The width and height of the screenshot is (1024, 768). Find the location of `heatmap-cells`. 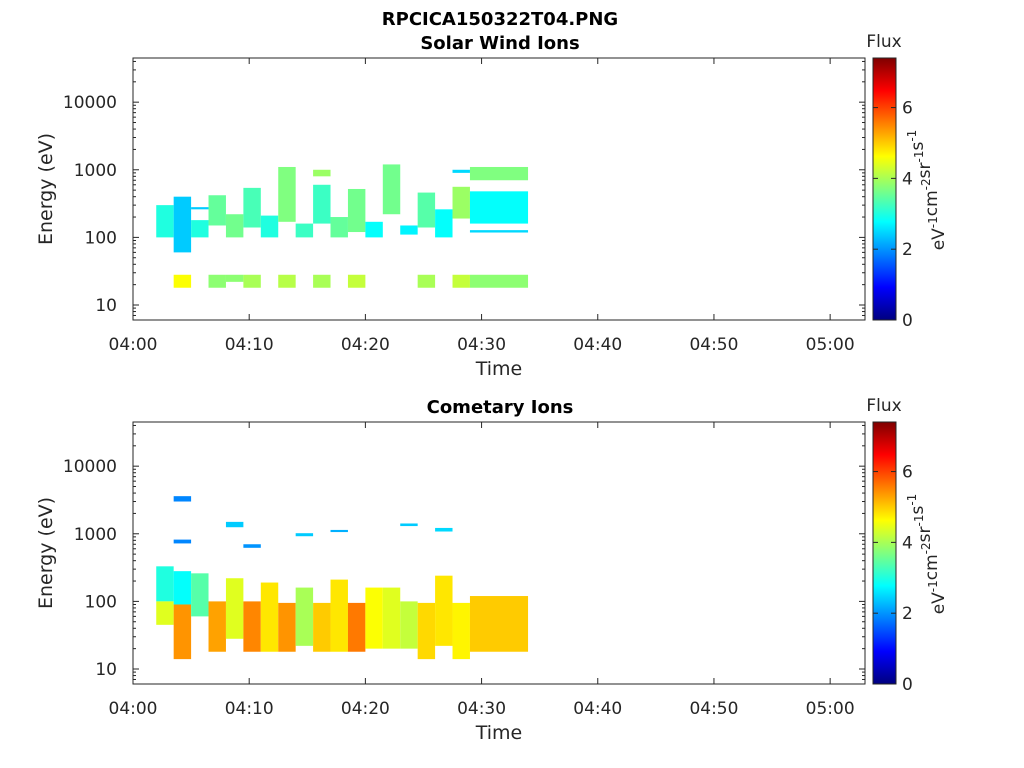

heatmap-cells is located at coordinates (342, 226).